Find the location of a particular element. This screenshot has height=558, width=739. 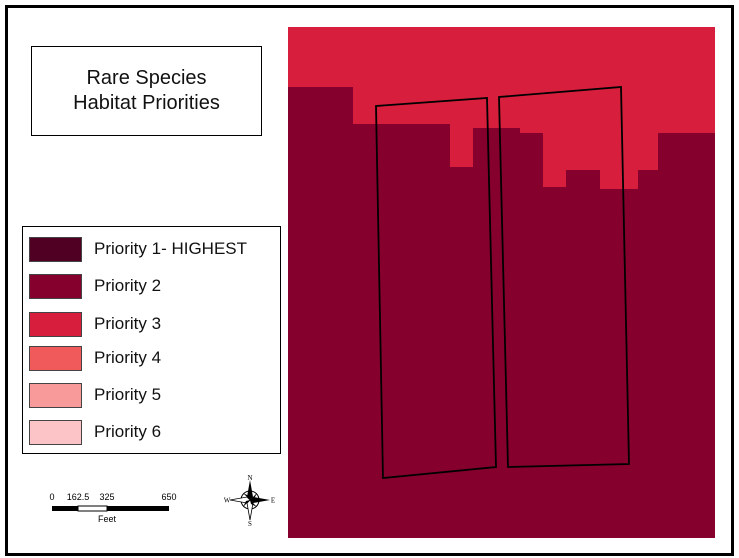

legend-item-priority-5: Priority 5 is located at coordinates (95, 395).